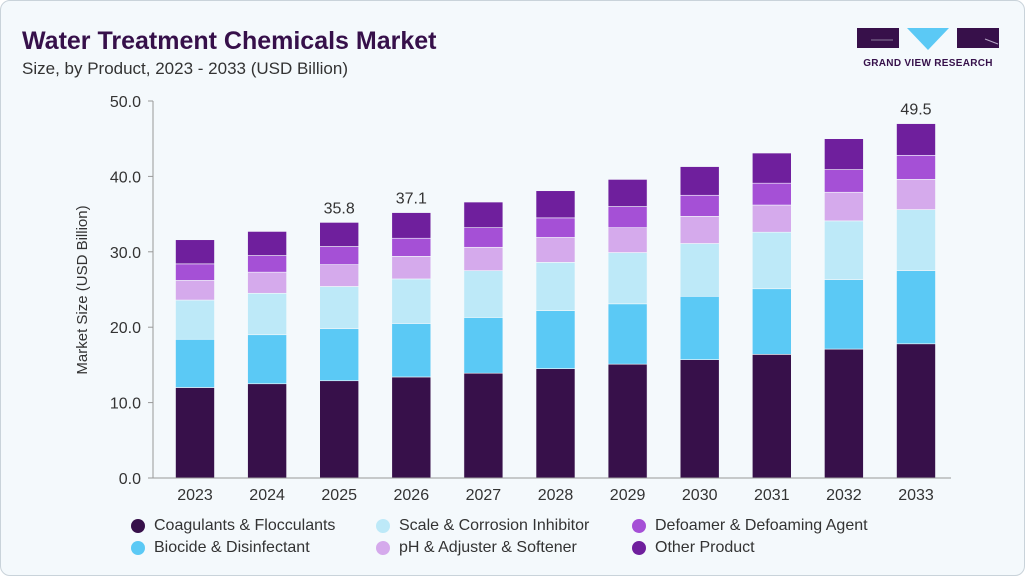  I want to click on x-tick-label: 2031, so click(772, 495).